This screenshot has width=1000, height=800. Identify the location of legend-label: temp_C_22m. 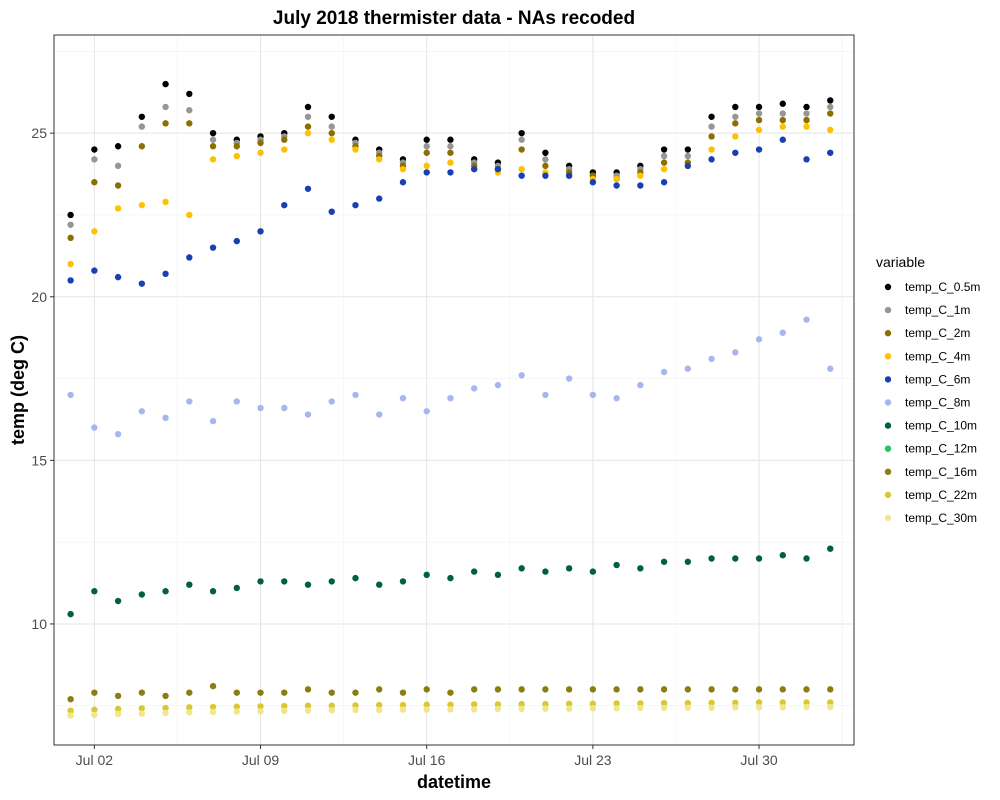
(941, 495).